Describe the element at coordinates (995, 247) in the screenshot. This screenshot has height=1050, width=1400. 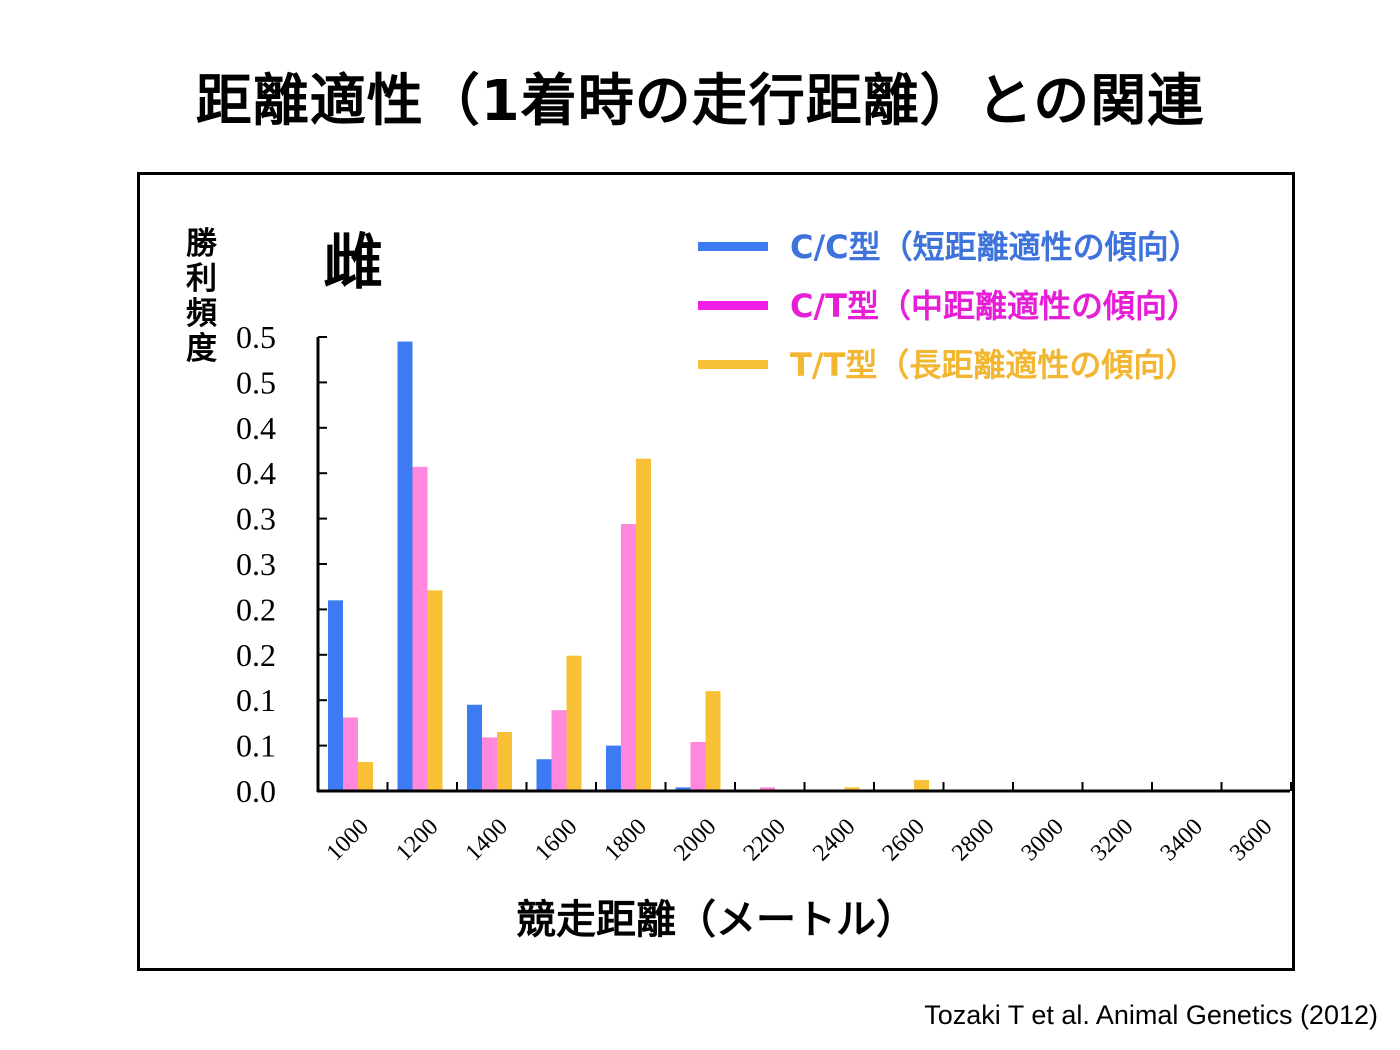
I see `legend-label: C/C型（短距離適性の傾向）` at that location.